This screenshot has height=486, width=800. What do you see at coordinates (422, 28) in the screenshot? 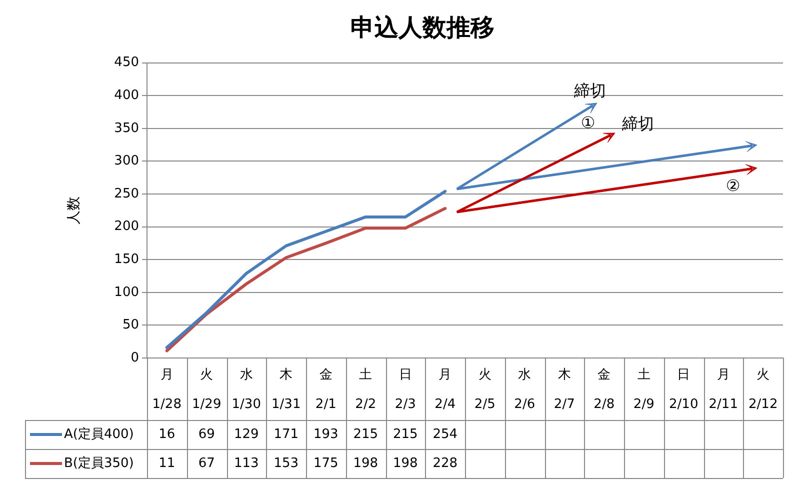
I see `chart-title: 申込人数推移` at bounding box center [422, 28].